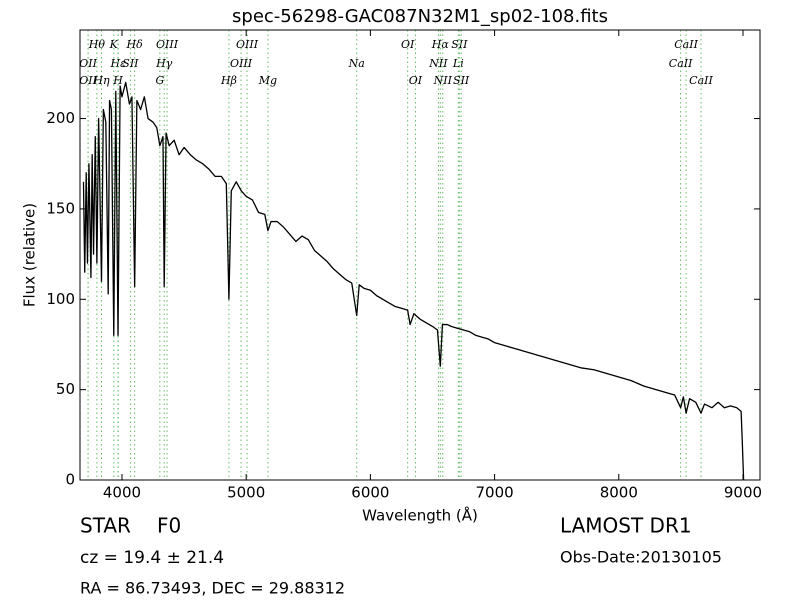 Image resolution: width=800 pixels, height=600 pixels. Describe the element at coordinates (60, 208) in the screenshot. I see `y-tick-label: 150` at that location.